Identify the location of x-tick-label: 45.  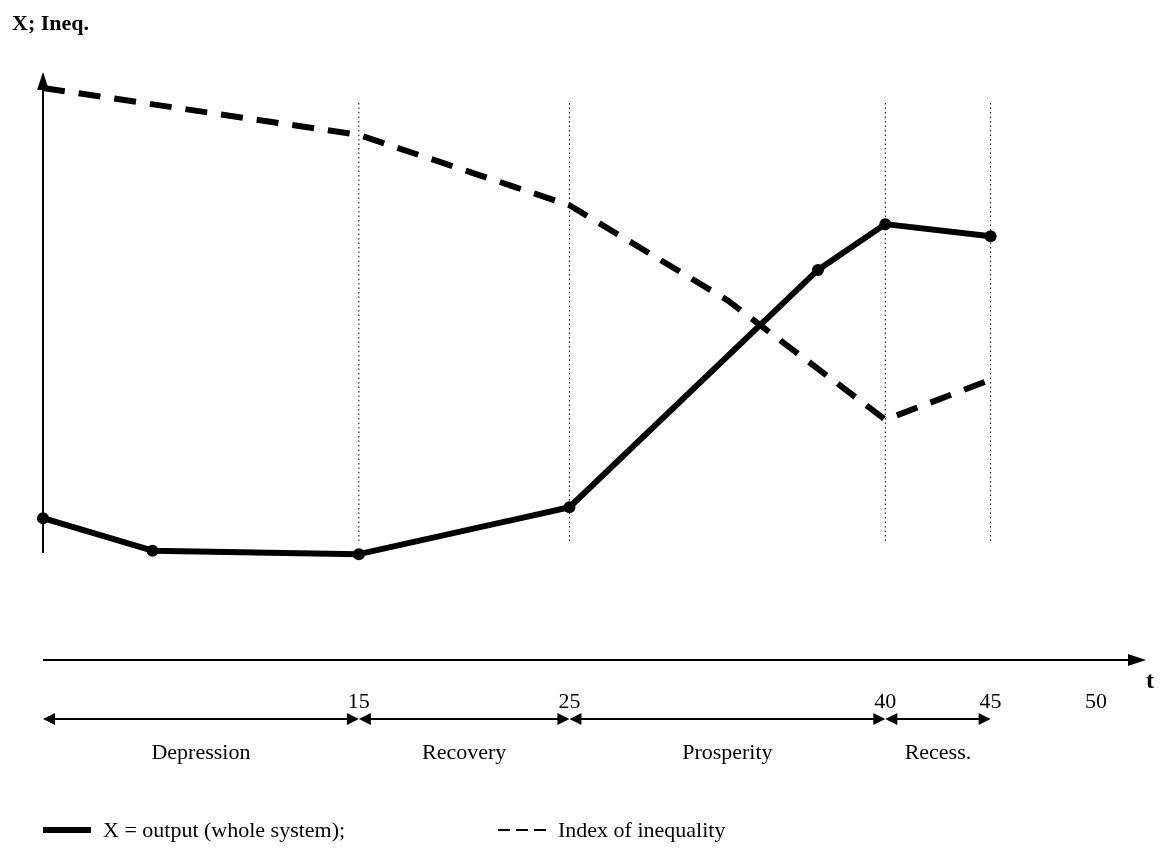
(990, 700).